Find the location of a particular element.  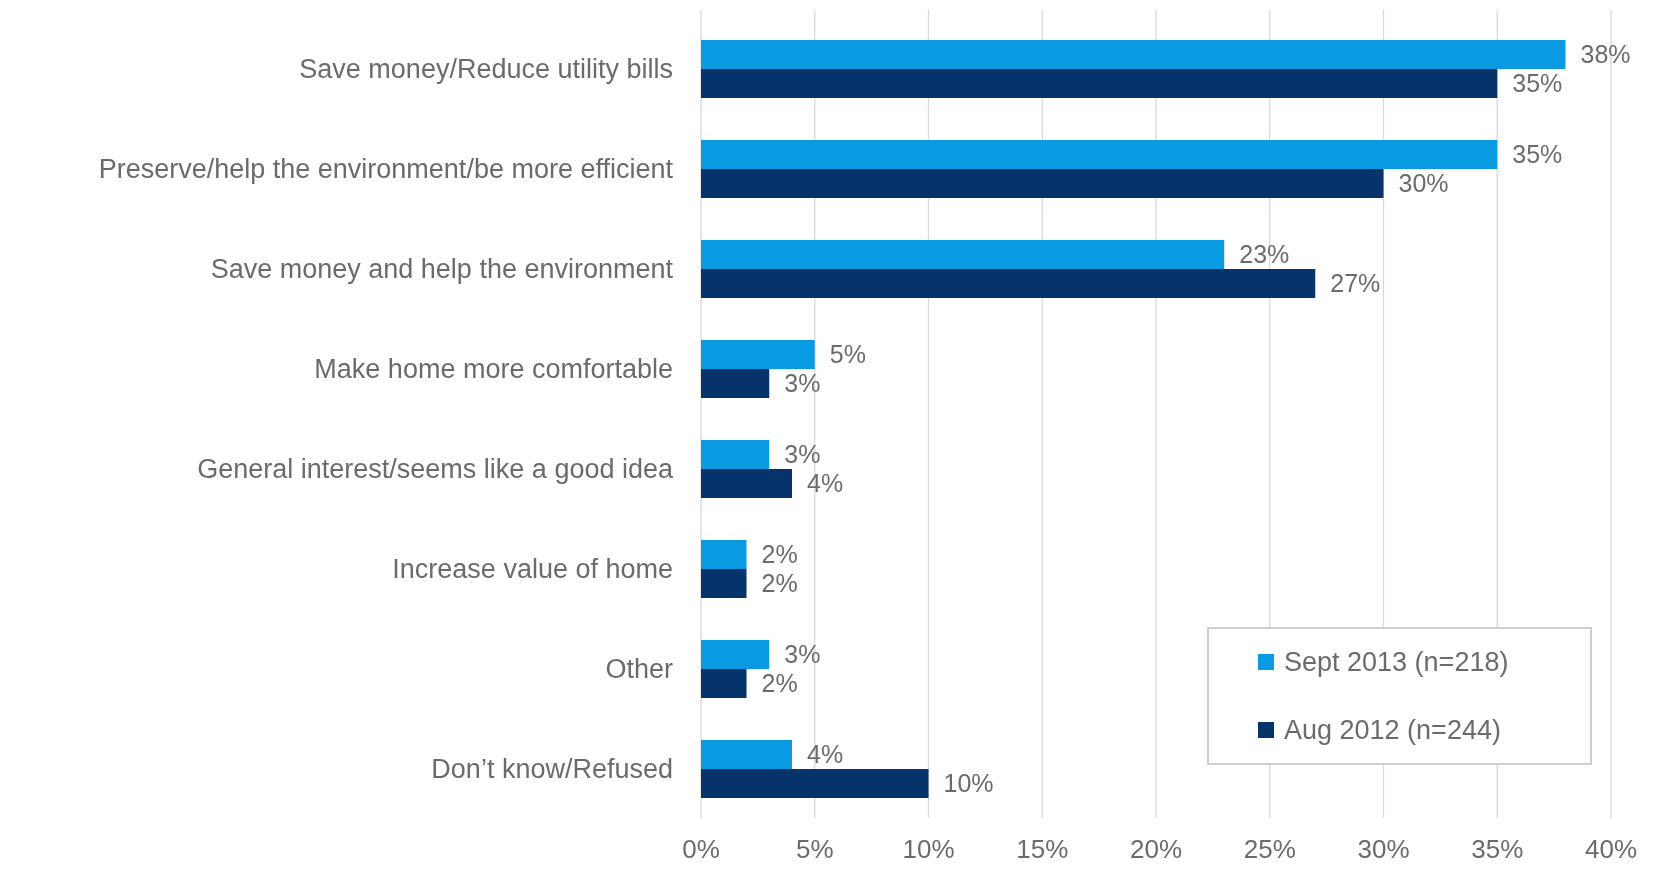

x-tick-label: 40% is located at coordinates (1611, 849).